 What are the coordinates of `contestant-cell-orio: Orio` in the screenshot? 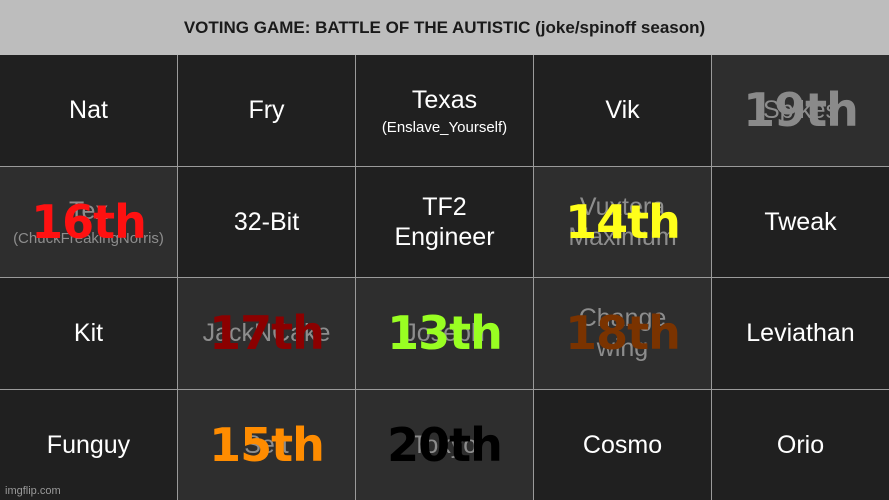 It's located at (800, 444).